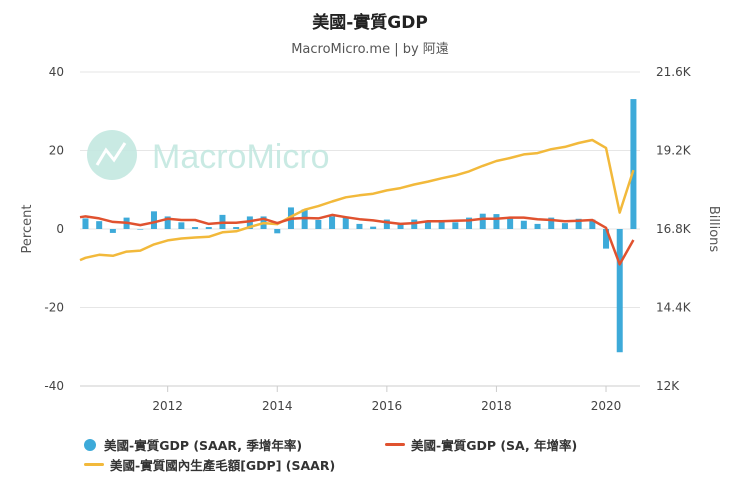 The width and height of the screenshot is (740, 493). I want to click on watermark-logo-chart-icon, so click(111, 154).